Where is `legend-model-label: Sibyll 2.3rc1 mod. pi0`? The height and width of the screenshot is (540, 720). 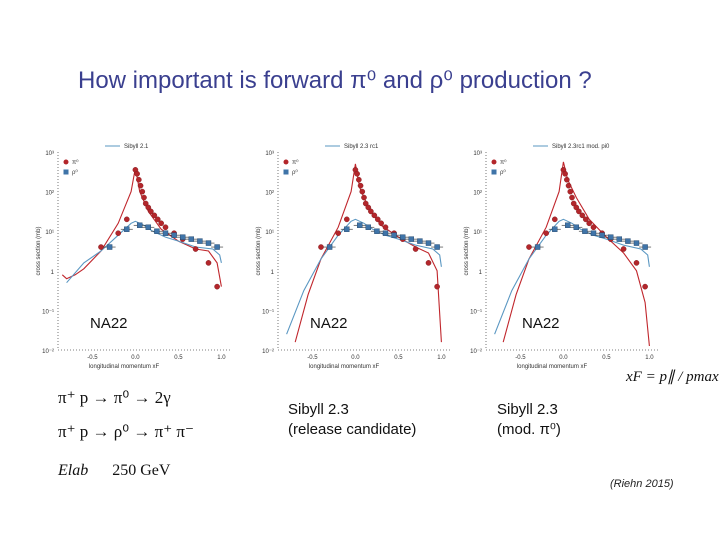 legend-model-label: Sibyll 2.3rc1 mod. pi0 is located at coordinates (581, 147).